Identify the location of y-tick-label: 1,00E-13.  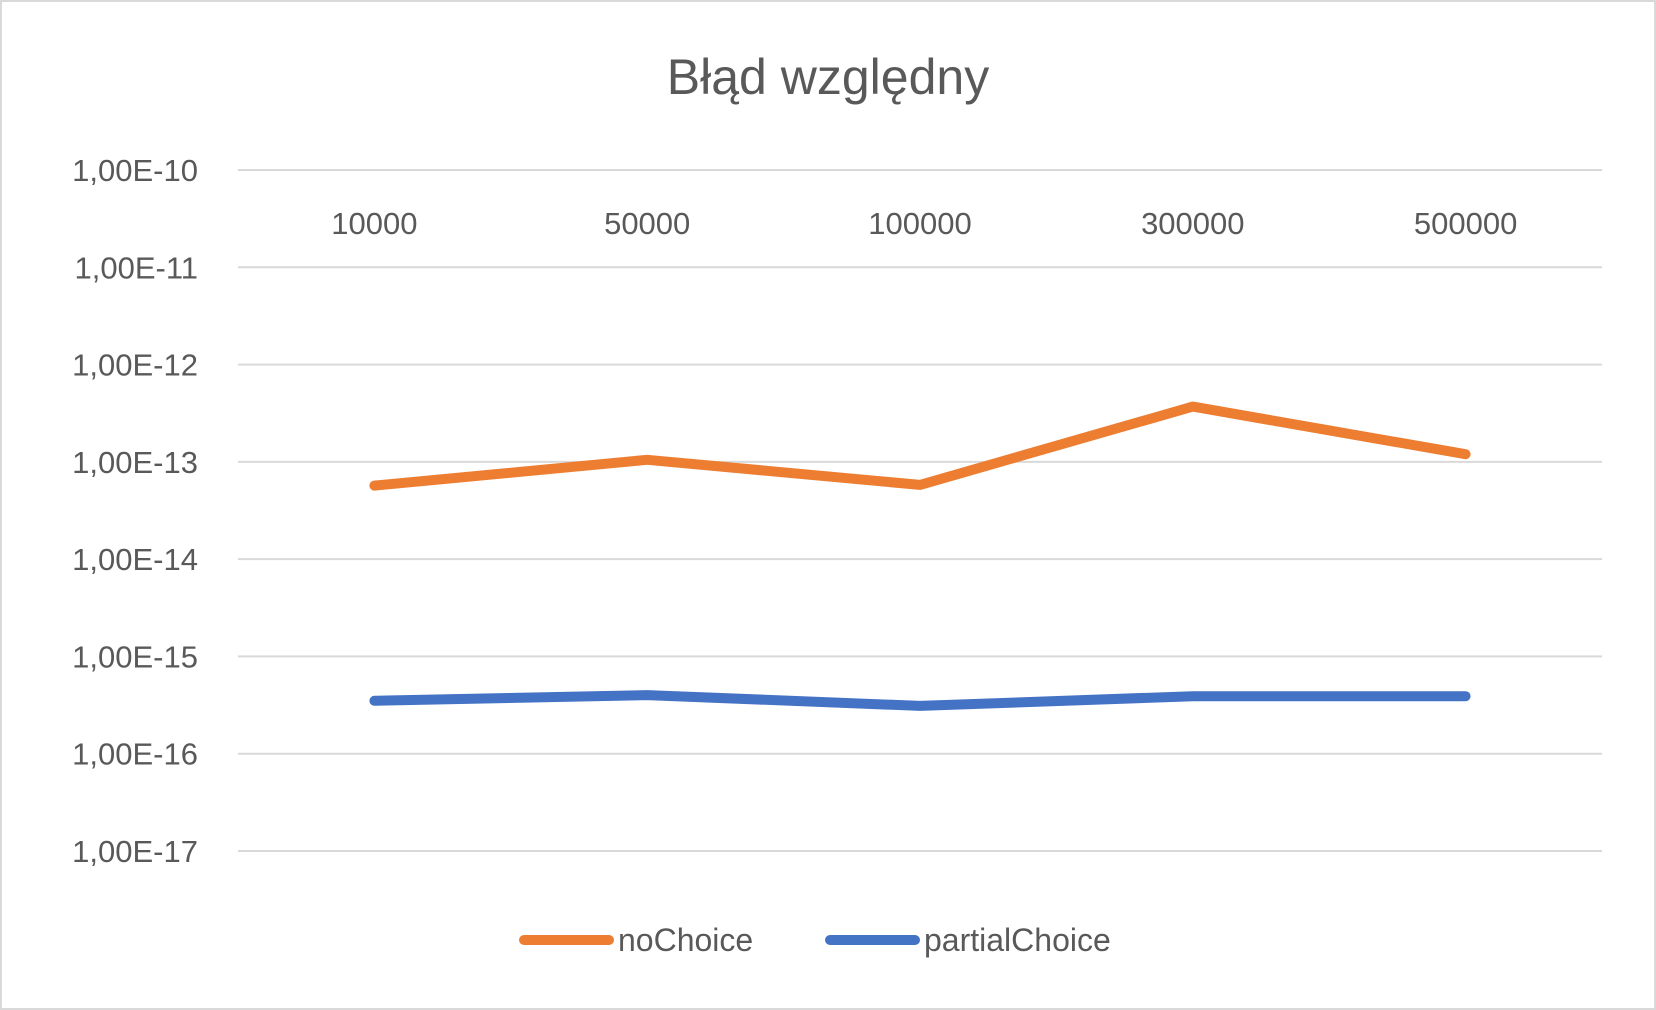
(135, 462).